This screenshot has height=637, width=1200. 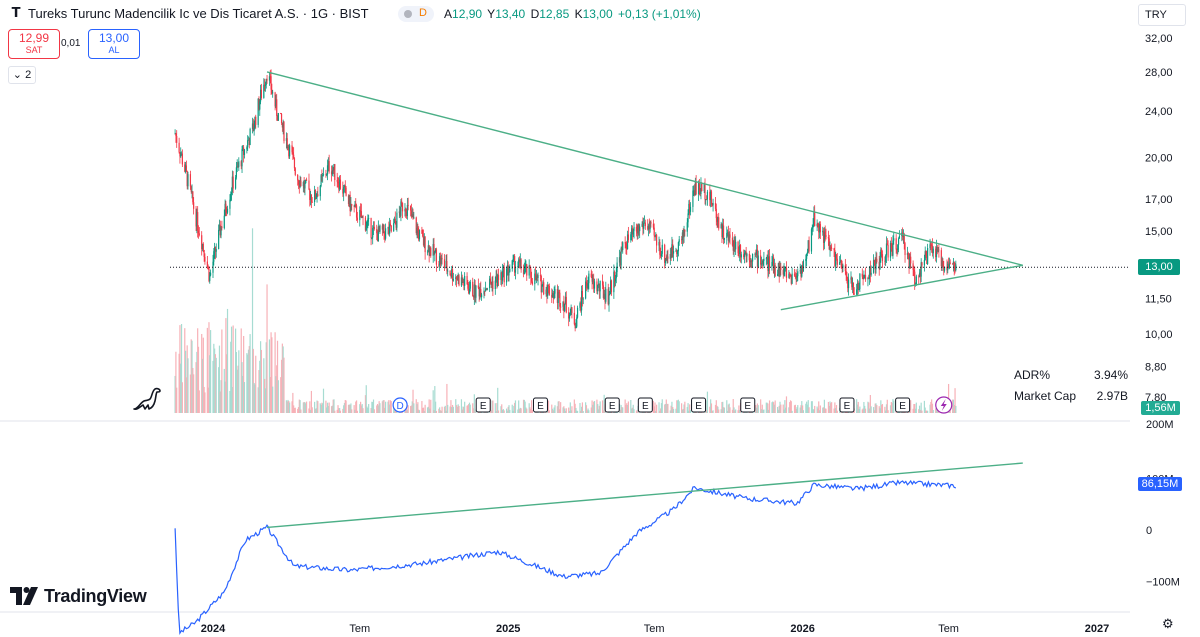 I want to click on currency-selector: TRY, so click(x=1162, y=15).